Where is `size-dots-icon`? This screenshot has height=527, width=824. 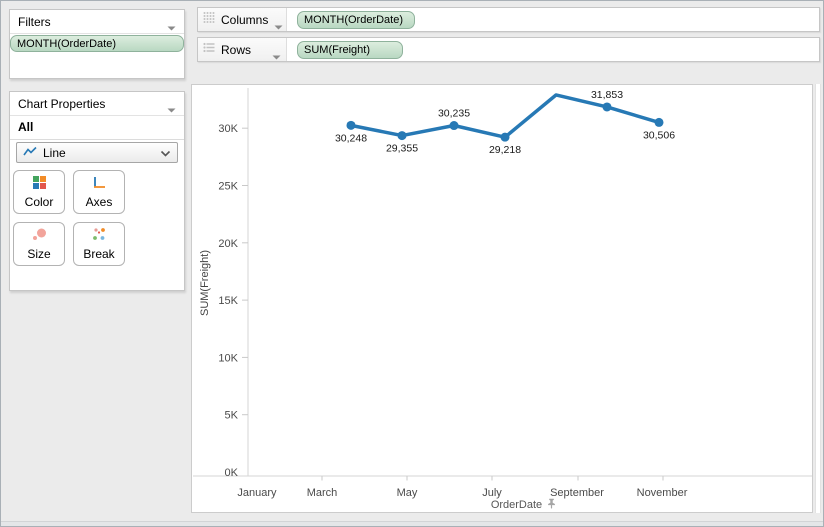 size-dots-icon is located at coordinates (39, 236).